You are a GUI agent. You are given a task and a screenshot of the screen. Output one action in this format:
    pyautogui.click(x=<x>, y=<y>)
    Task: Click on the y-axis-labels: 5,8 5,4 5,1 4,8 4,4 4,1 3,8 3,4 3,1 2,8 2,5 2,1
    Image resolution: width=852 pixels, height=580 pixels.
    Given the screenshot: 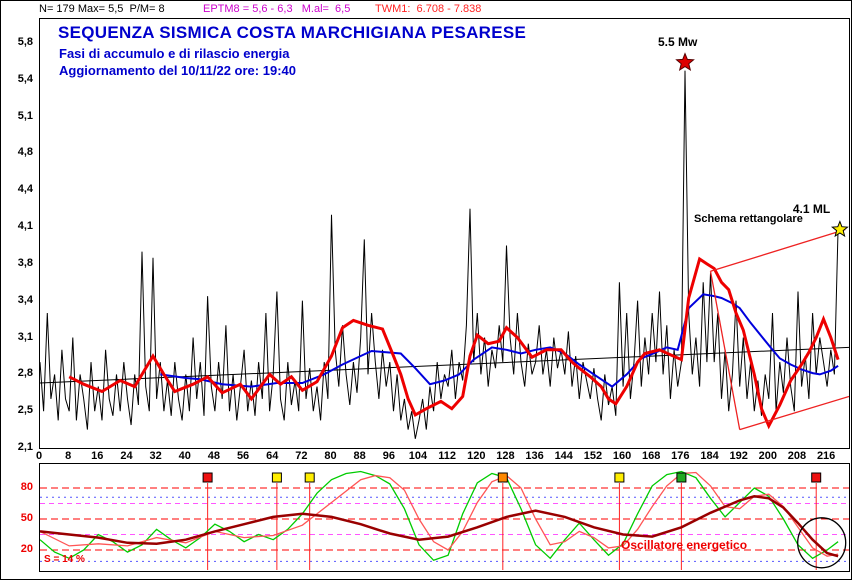 What is the action you would take?
    pyautogui.click(x=18, y=236)
    